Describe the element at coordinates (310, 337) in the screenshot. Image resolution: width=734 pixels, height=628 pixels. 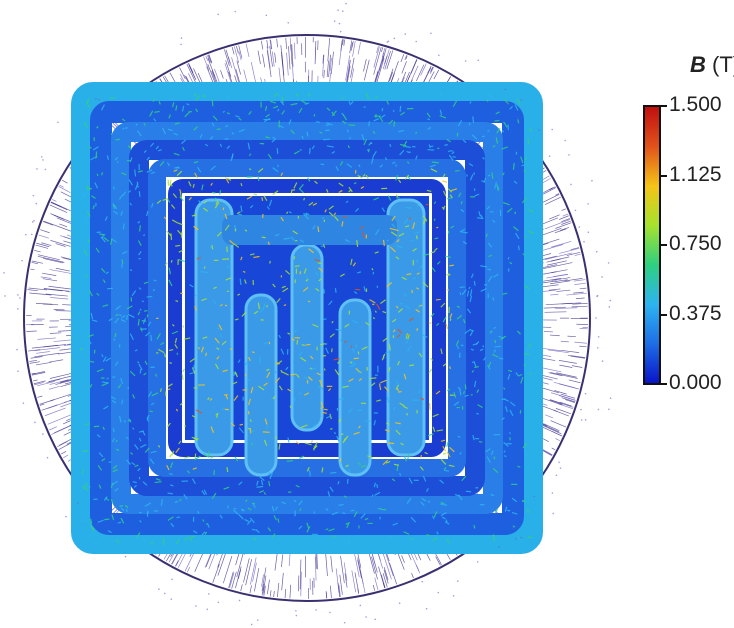
I see `coil-pillars` at that location.